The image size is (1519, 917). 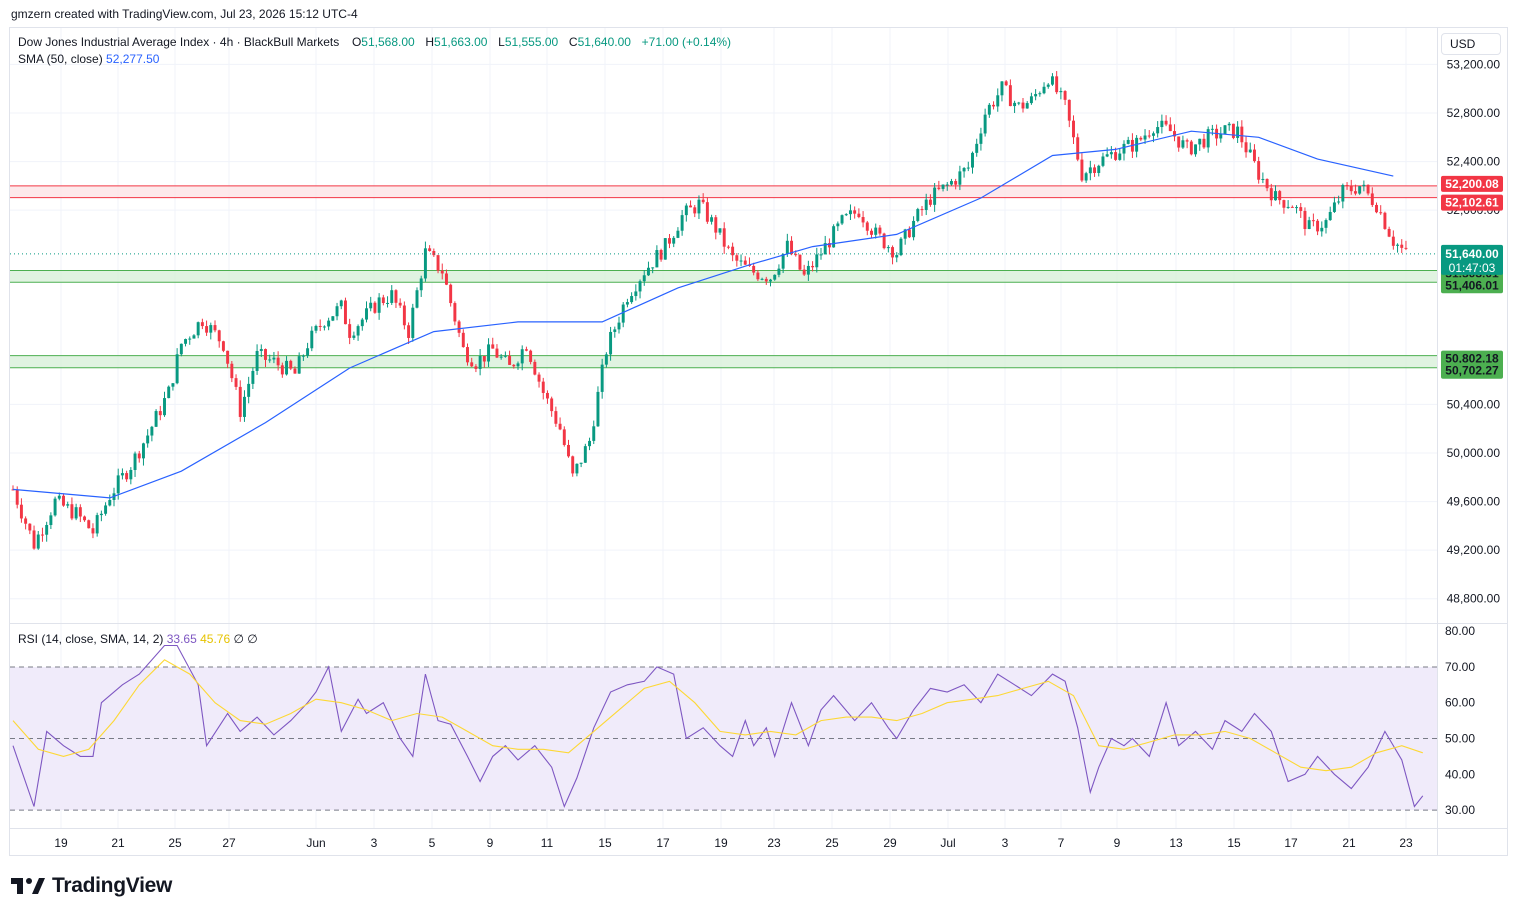 I want to click on resistance-bottom-label: 52,102.61, so click(x=1472, y=203).